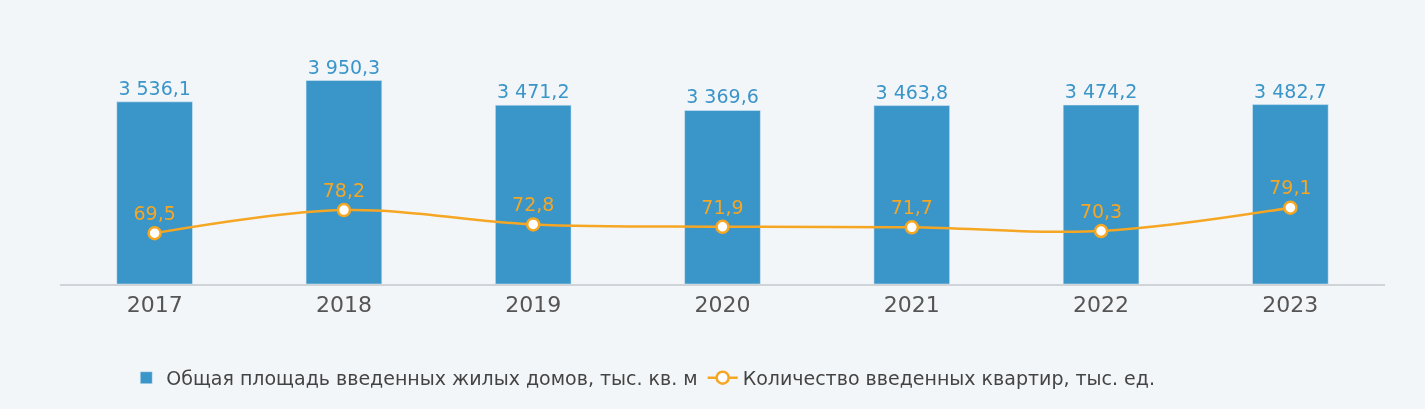 The width and height of the screenshot is (1425, 409). What do you see at coordinates (533, 204) in the screenshot?
I see `data-label: 72,8` at bounding box center [533, 204].